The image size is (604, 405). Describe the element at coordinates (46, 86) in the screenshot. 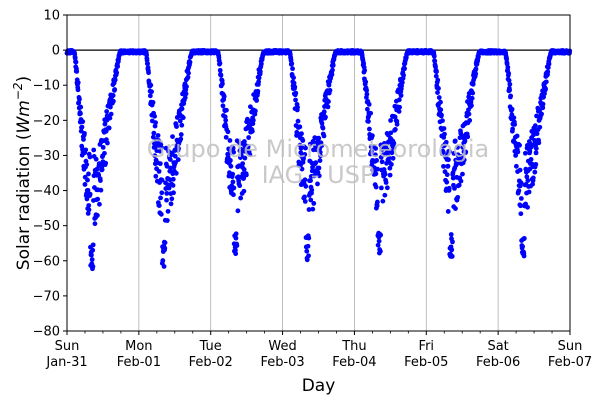

I see `y-tick-label-2: −10` at that location.